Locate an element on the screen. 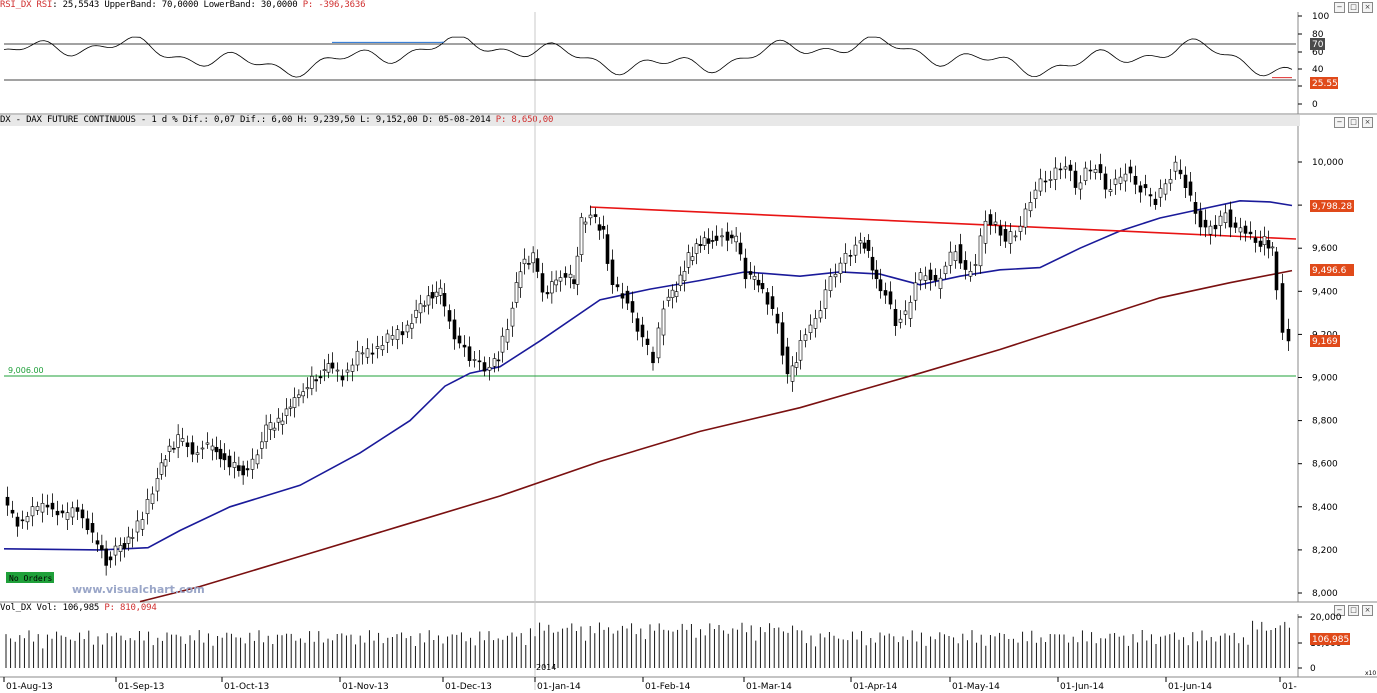 The image size is (1377, 693). volume-tick-label: 20,000 is located at coordinates (1326, 618).